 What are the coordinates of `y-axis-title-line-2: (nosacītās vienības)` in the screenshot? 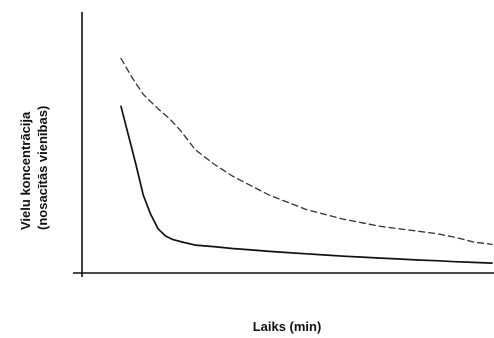 It's located at (42, 168).